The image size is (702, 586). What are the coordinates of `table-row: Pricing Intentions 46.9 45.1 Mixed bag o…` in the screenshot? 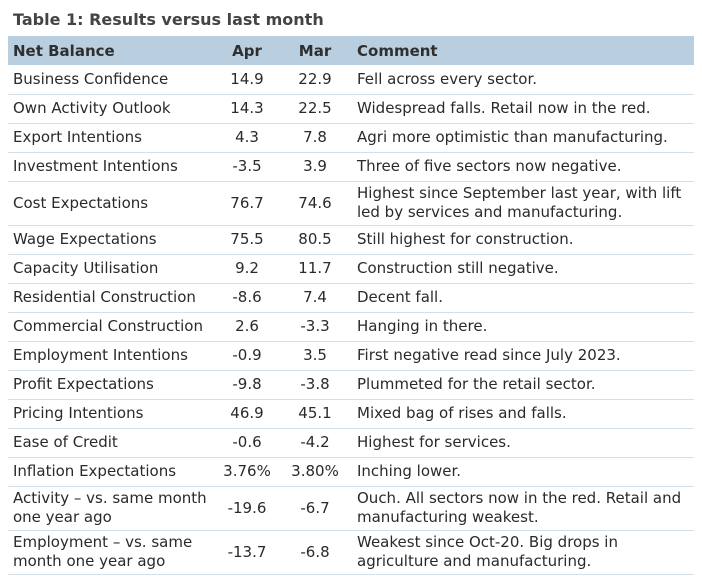 It's located at (351, 414).